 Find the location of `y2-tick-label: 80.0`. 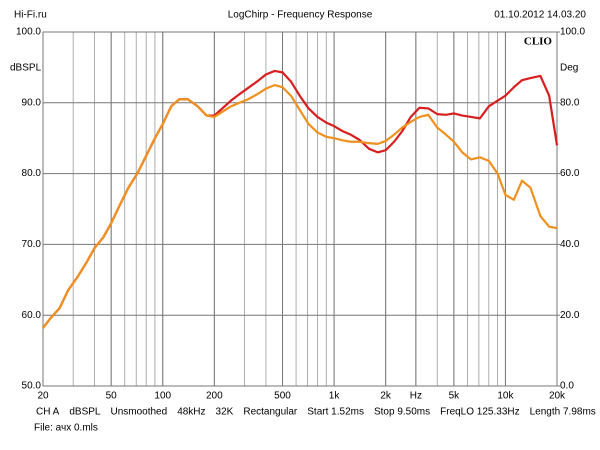

y2-tick-label: 80.0 is located at coordinates (570, 102).